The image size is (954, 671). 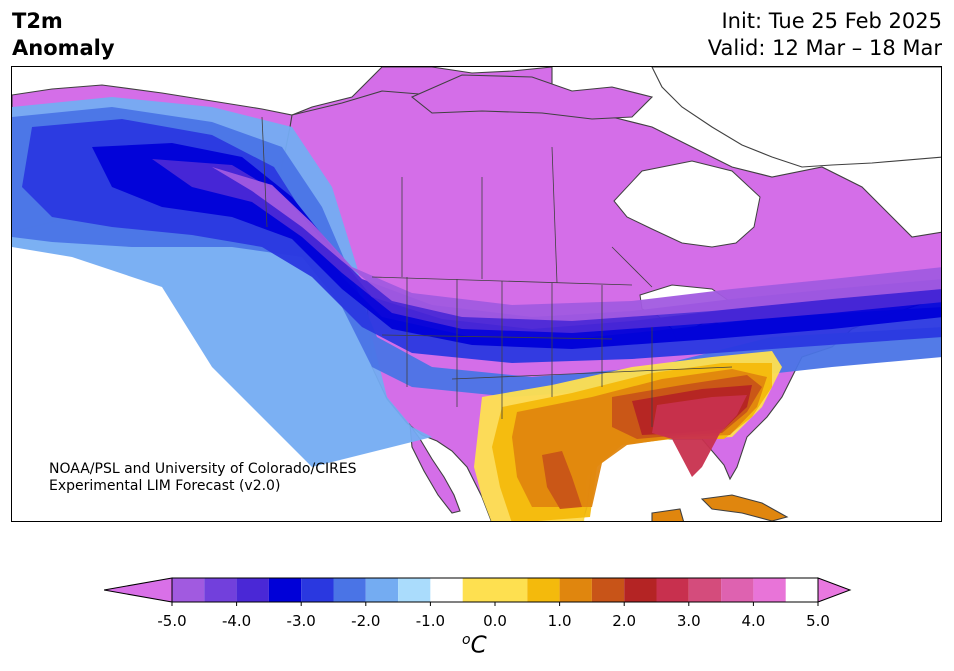 What do you see at coordinates (37, 21) in the screenshot?
I see `title-line-1: T2m` at bounding box center [37, 21].